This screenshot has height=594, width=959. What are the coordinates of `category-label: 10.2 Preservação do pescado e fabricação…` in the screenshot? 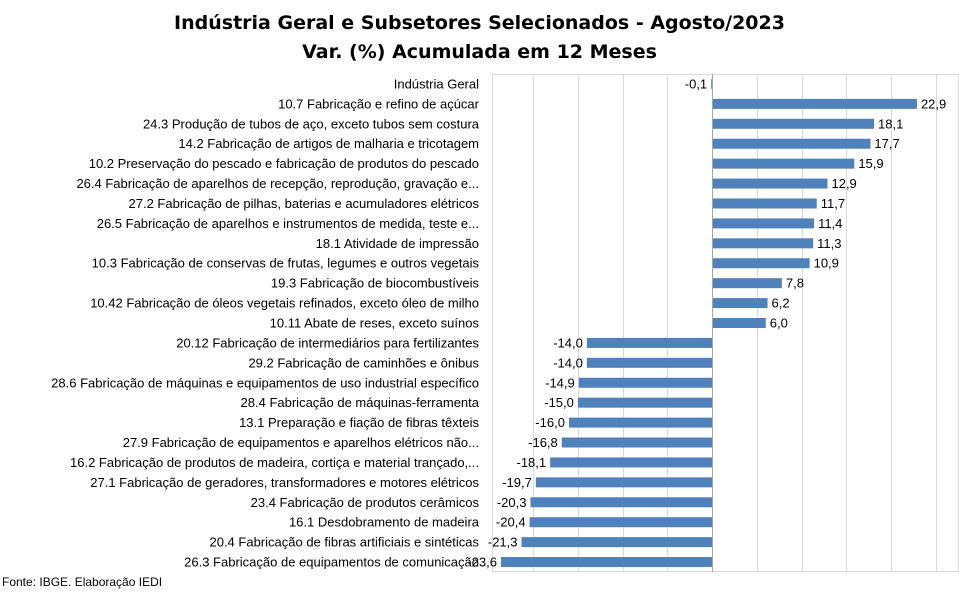 It's located at (284, 163).